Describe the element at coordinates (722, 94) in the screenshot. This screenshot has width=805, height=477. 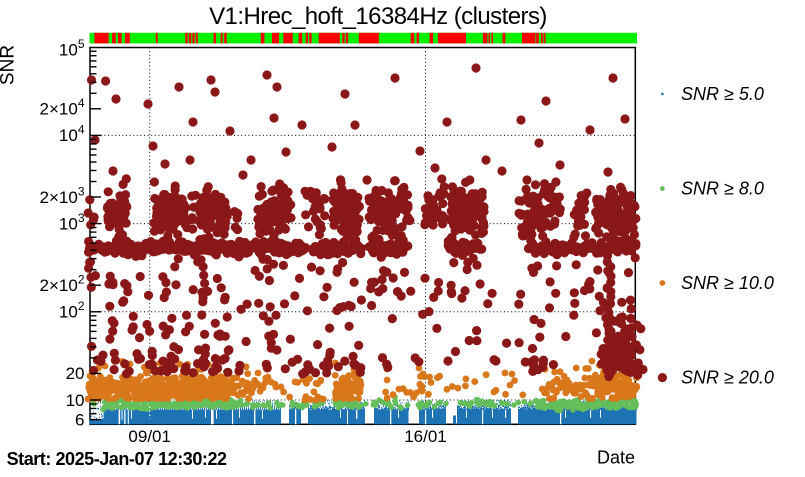
I see `svg-text: SNR ≥ 5.0` at that location.